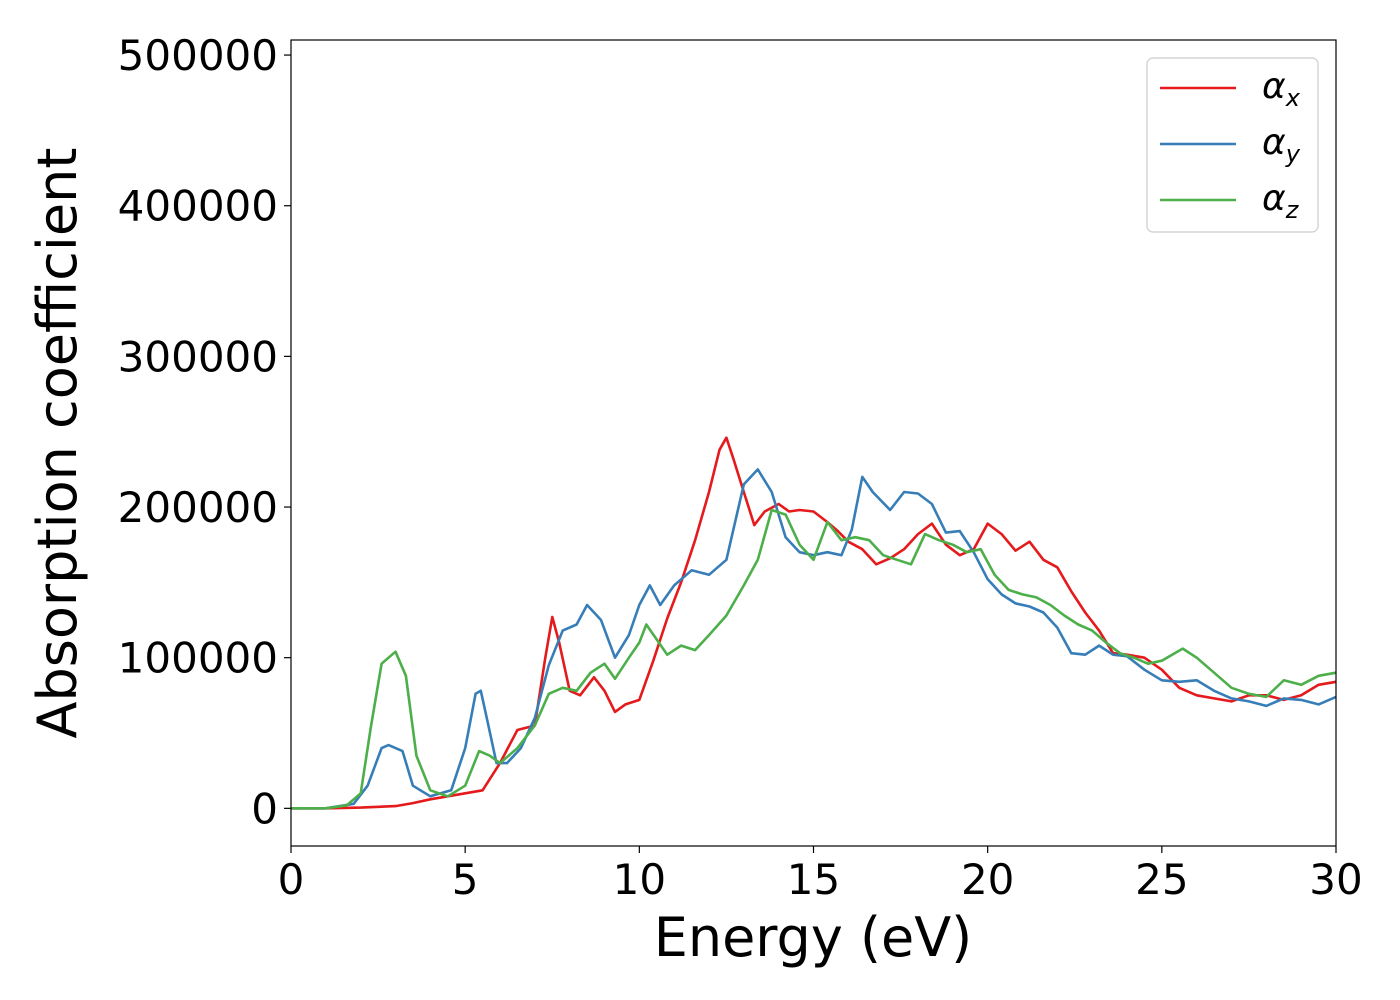 This screenshot has width=1400, height=1000. Describe the element at coordinates (1293, 154) in the screenshot. I see `legend-subscript: y` at that location.